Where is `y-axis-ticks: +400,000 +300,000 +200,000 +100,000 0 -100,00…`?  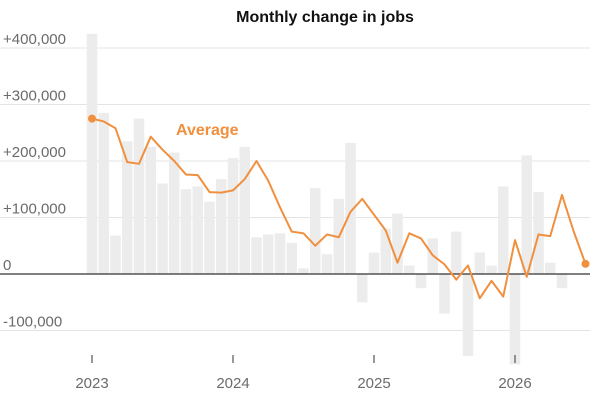 y-axis-ticks: +400,000 +300,000 +200,000 +100,000 0 -100,00… is located at coordinates (34, 181).